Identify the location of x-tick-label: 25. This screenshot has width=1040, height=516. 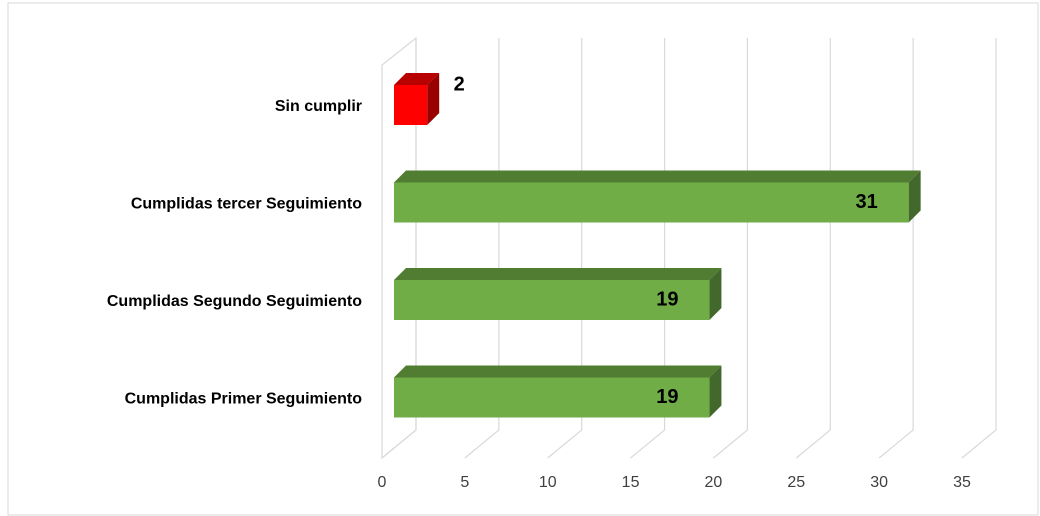
(796, 482).